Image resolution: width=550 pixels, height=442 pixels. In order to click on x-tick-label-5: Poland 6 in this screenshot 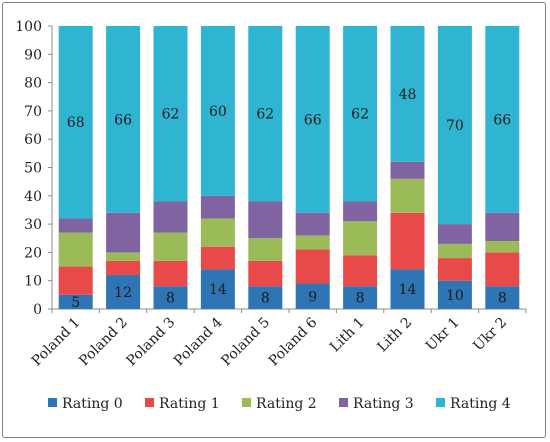, I will do `click(293, 341)`.